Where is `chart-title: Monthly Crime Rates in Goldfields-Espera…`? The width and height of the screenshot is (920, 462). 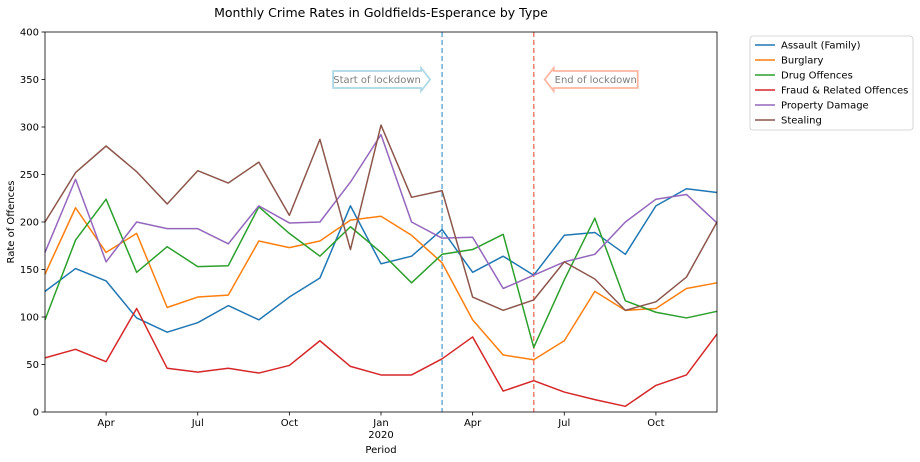
chart-title: Monthly Crime Rates in Goldfields-Espera… is located at coordinates (381, 12).